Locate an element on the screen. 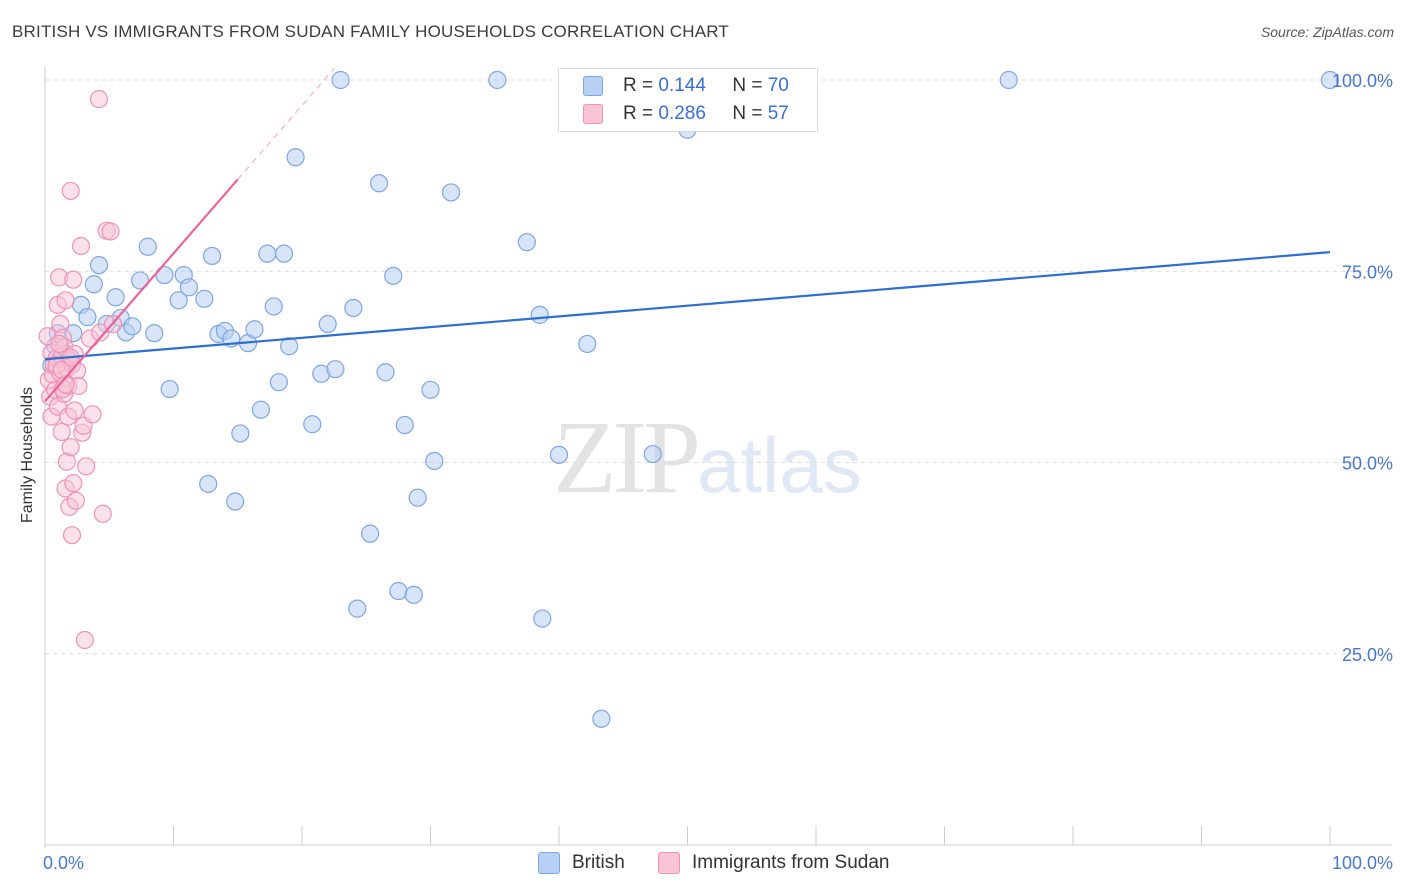 This screenshot has height=892, width=1406. x-tick-label: 100.0% is located at coordinates (1362, 863).